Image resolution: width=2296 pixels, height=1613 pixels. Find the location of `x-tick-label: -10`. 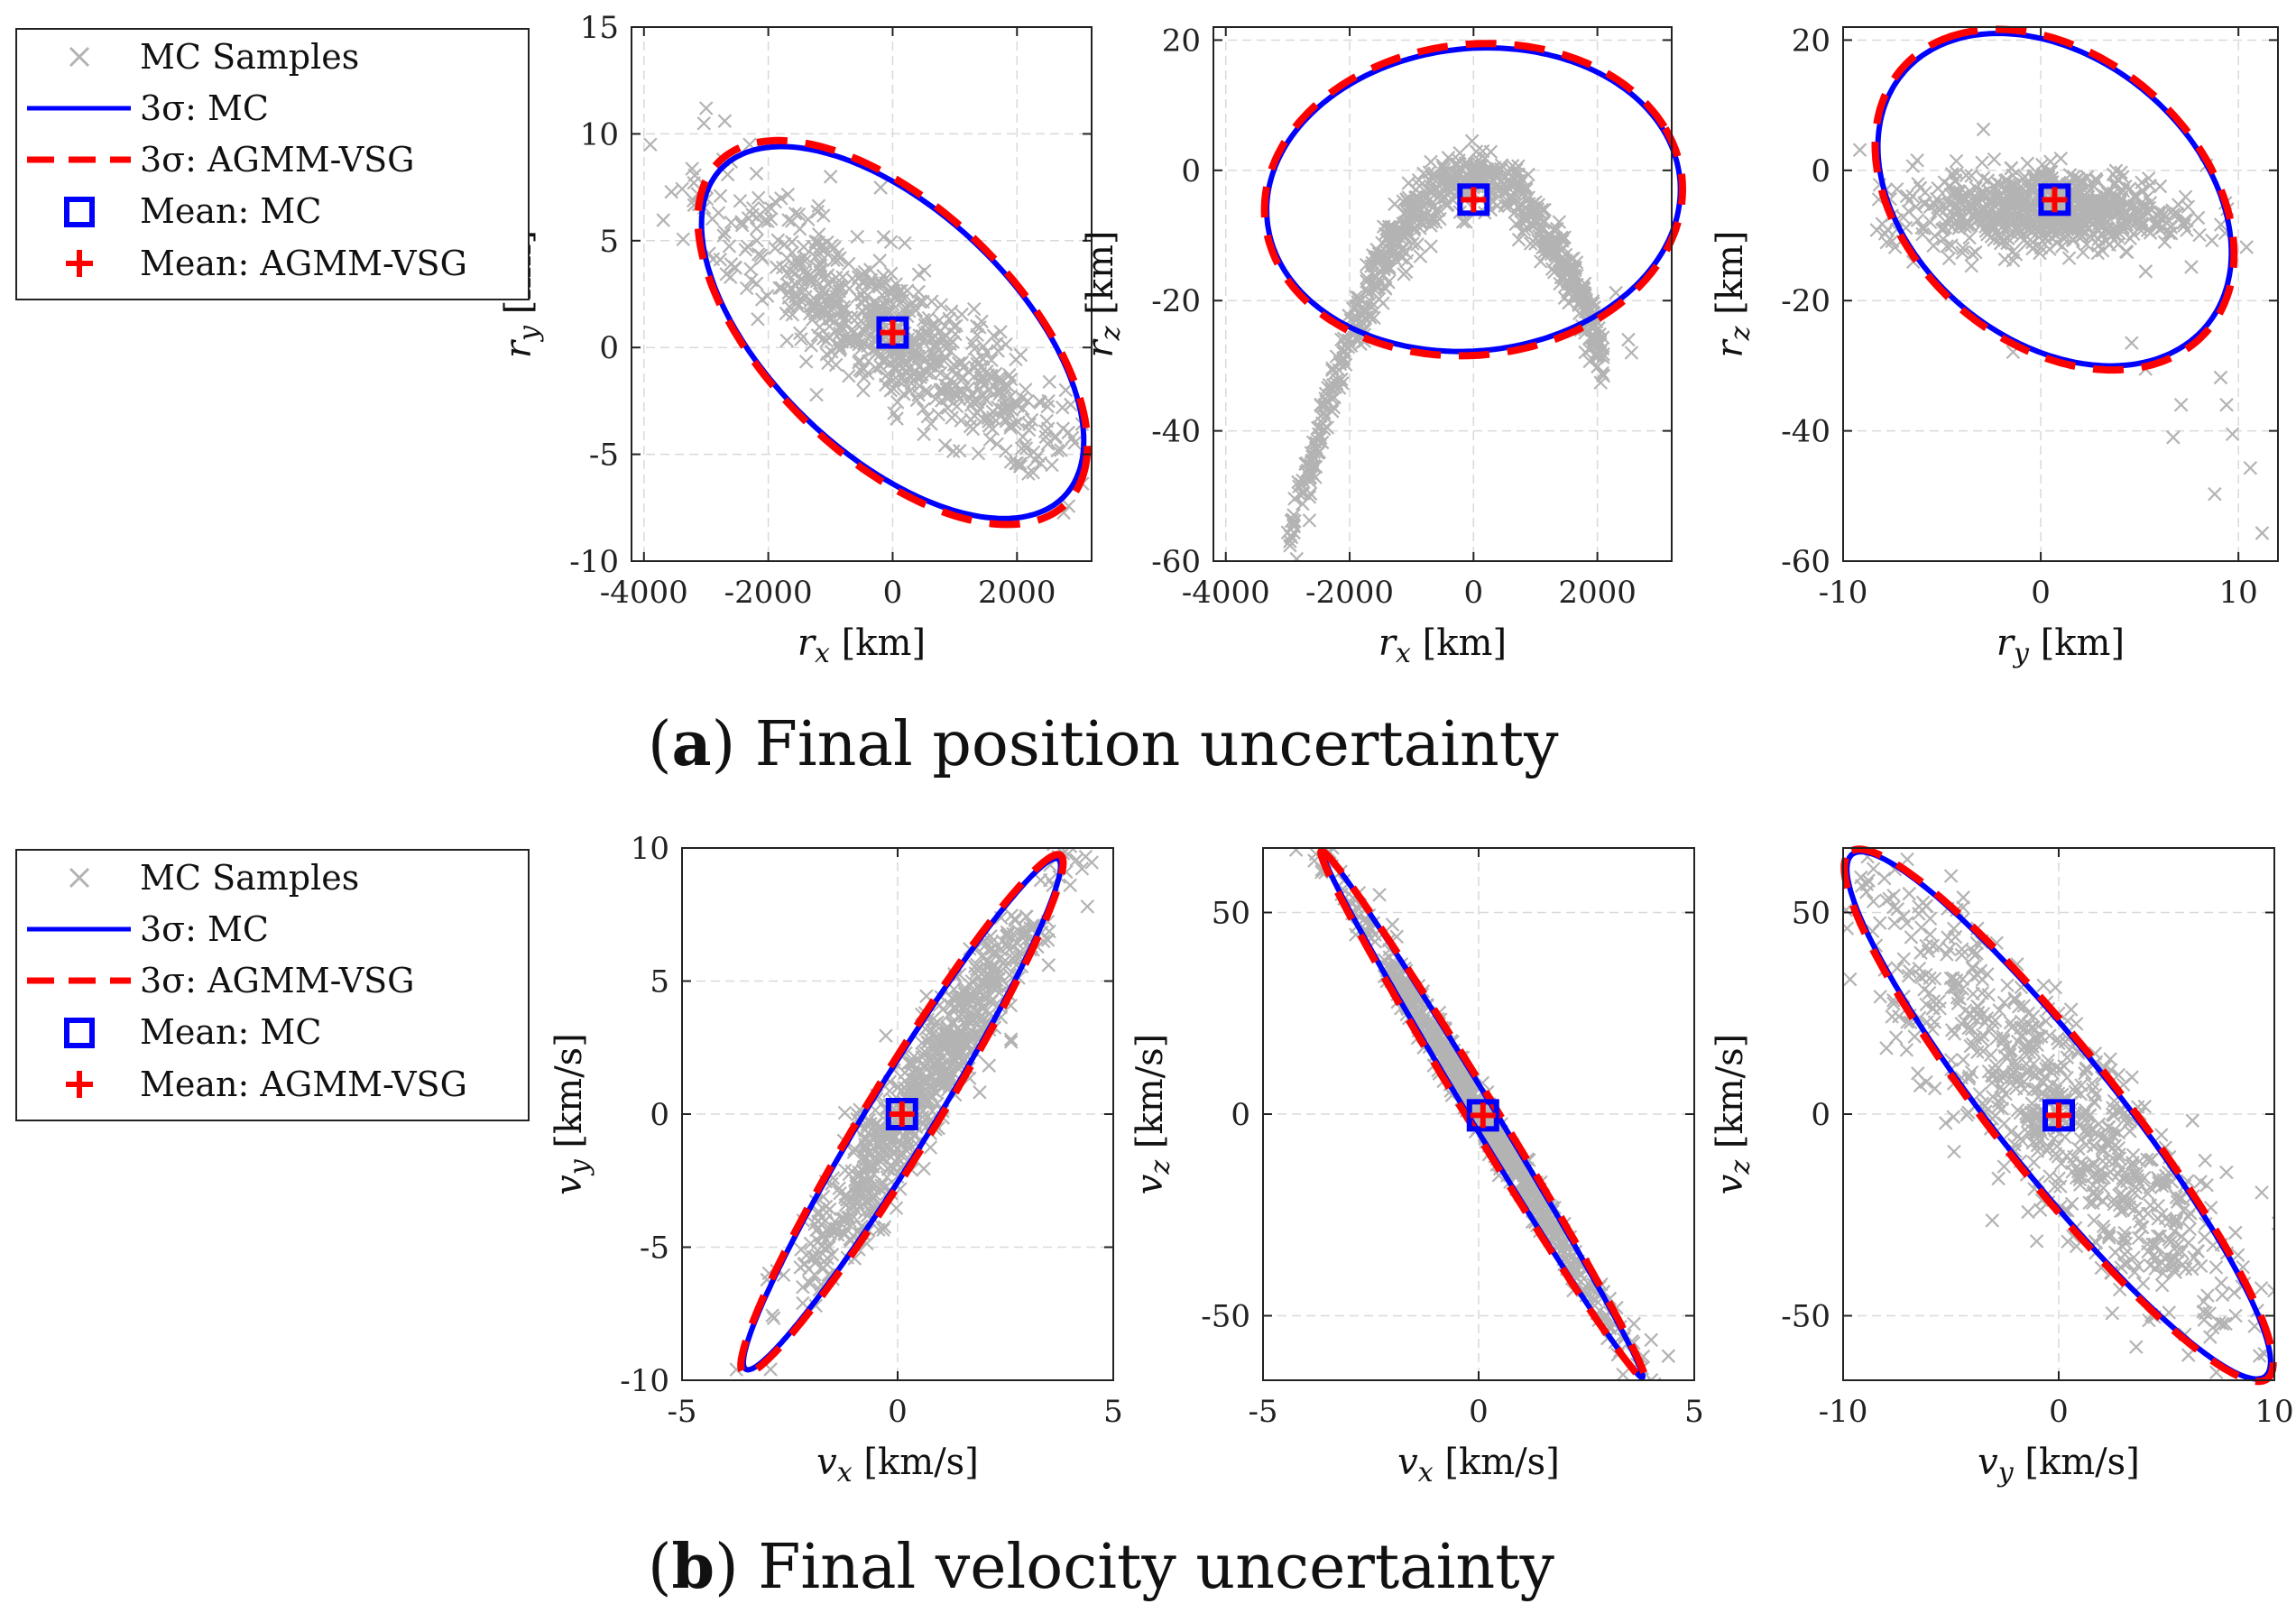

x-tick-label: -10 is located at coordinates (1843, 1412).